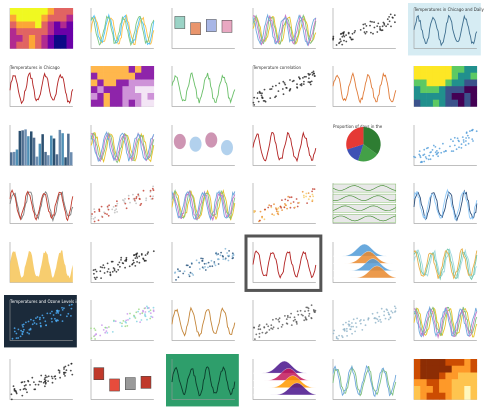  What do you see at coordinates (368, 153) in the screenshot?
I see `pie-slice` at bounding box center [368, 153].